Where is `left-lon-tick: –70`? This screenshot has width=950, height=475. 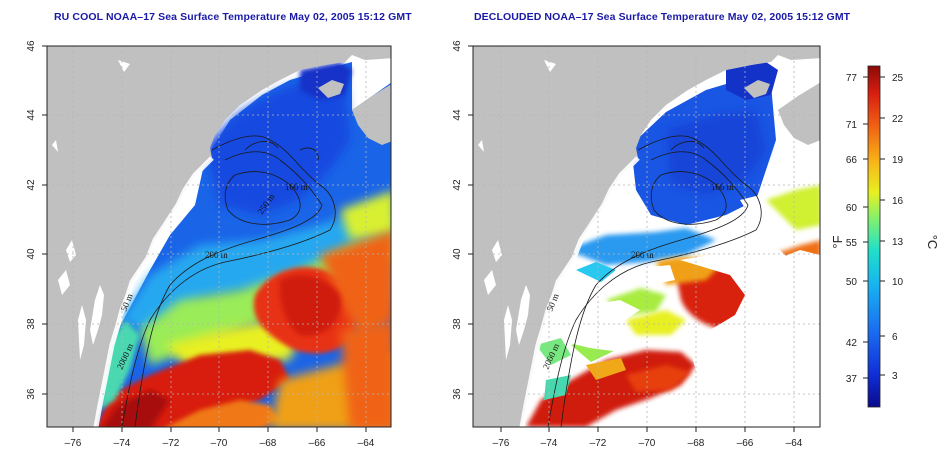 left-lon-tick: –70 is located at coordinates (219, 443).